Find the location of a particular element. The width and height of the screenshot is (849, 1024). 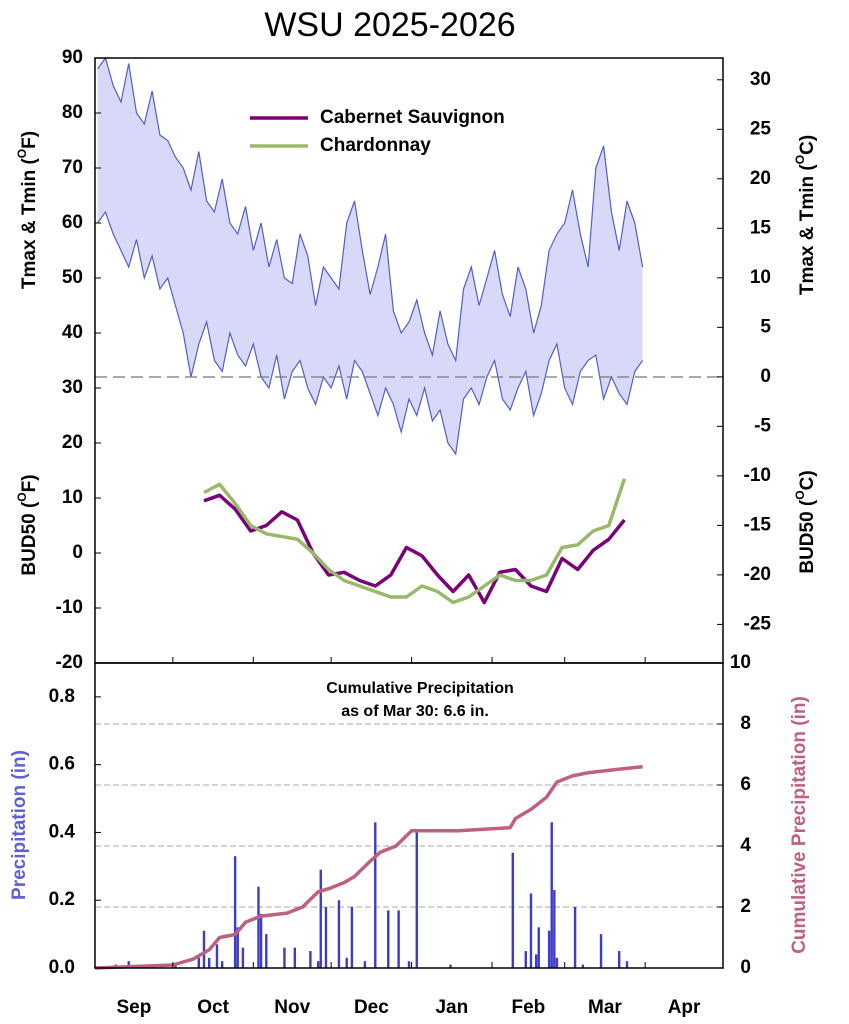

bud50-line is located at coordinates (414, 549).